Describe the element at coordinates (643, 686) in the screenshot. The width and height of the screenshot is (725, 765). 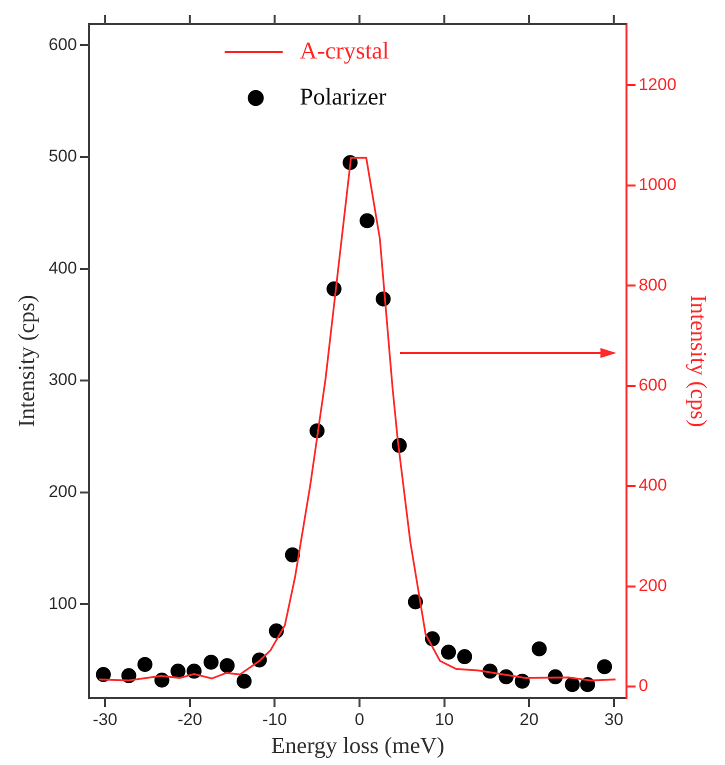
I see `y2-tick-label: 0` at that location.